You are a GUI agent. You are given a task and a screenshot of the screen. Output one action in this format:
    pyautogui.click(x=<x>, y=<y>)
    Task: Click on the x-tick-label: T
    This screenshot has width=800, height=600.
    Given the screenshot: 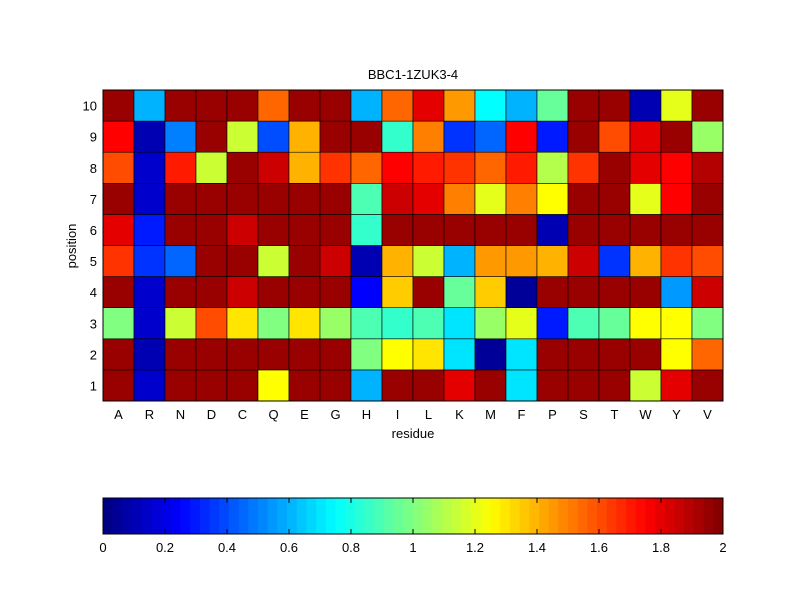 What is the action you would take?
    pyautogui.click(x=615, y=414)
    